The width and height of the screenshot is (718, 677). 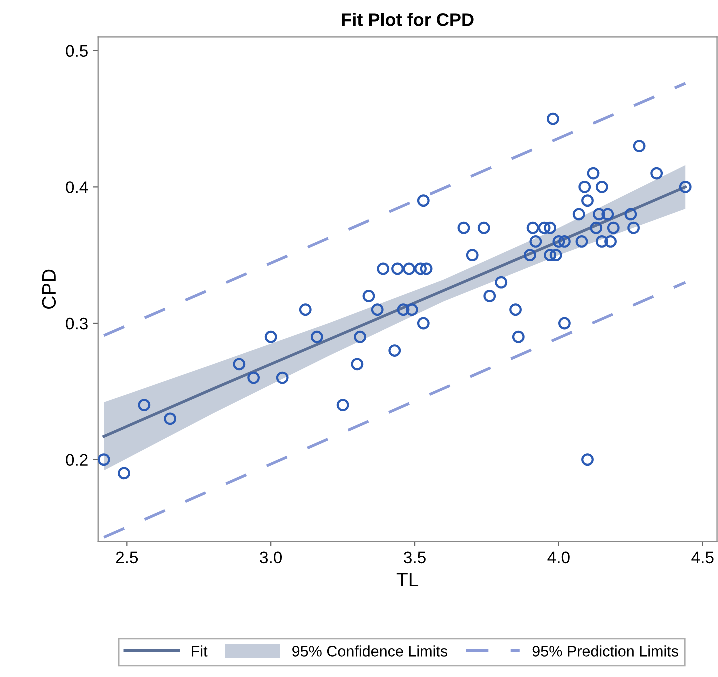 What do you see at coordinates (77, 460) in the screenshot?
I see `y-tick-label: 0.2` at bounding box center [77, 460].